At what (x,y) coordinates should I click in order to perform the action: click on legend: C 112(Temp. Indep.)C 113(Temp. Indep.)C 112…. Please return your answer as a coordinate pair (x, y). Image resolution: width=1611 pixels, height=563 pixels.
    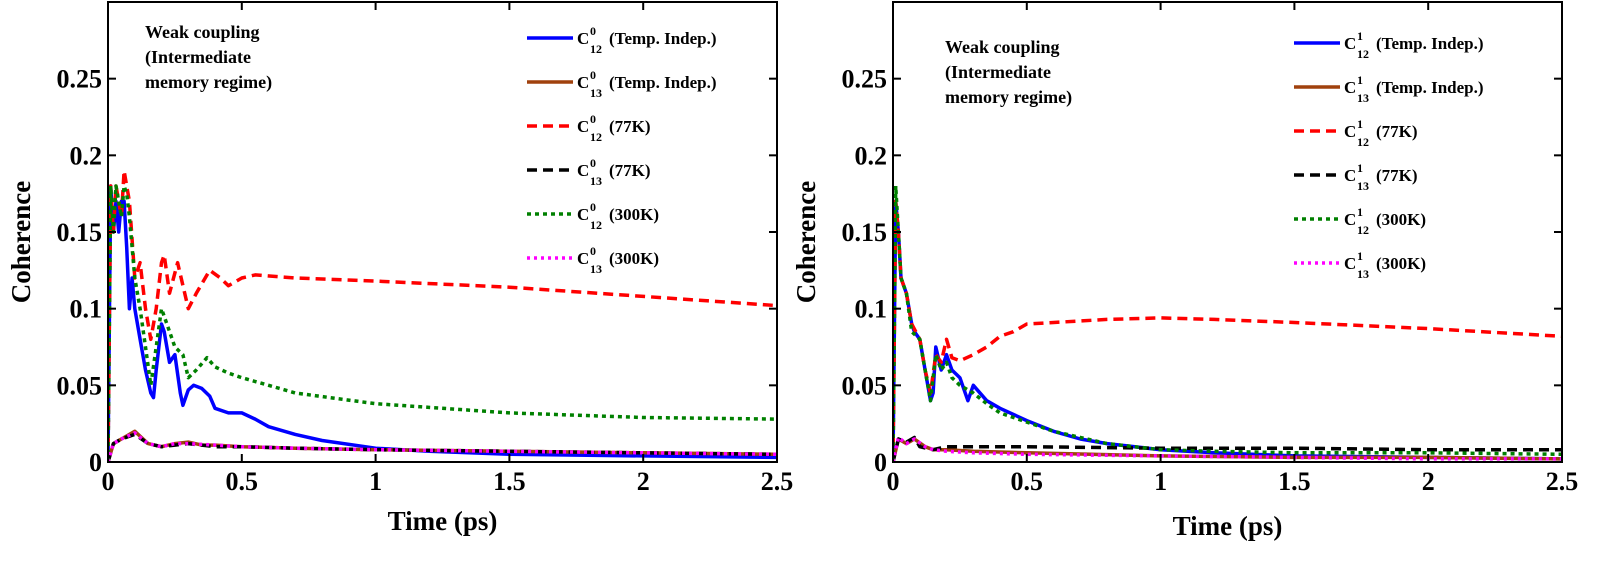
    Looking at the image, I should click on (1389, 155).